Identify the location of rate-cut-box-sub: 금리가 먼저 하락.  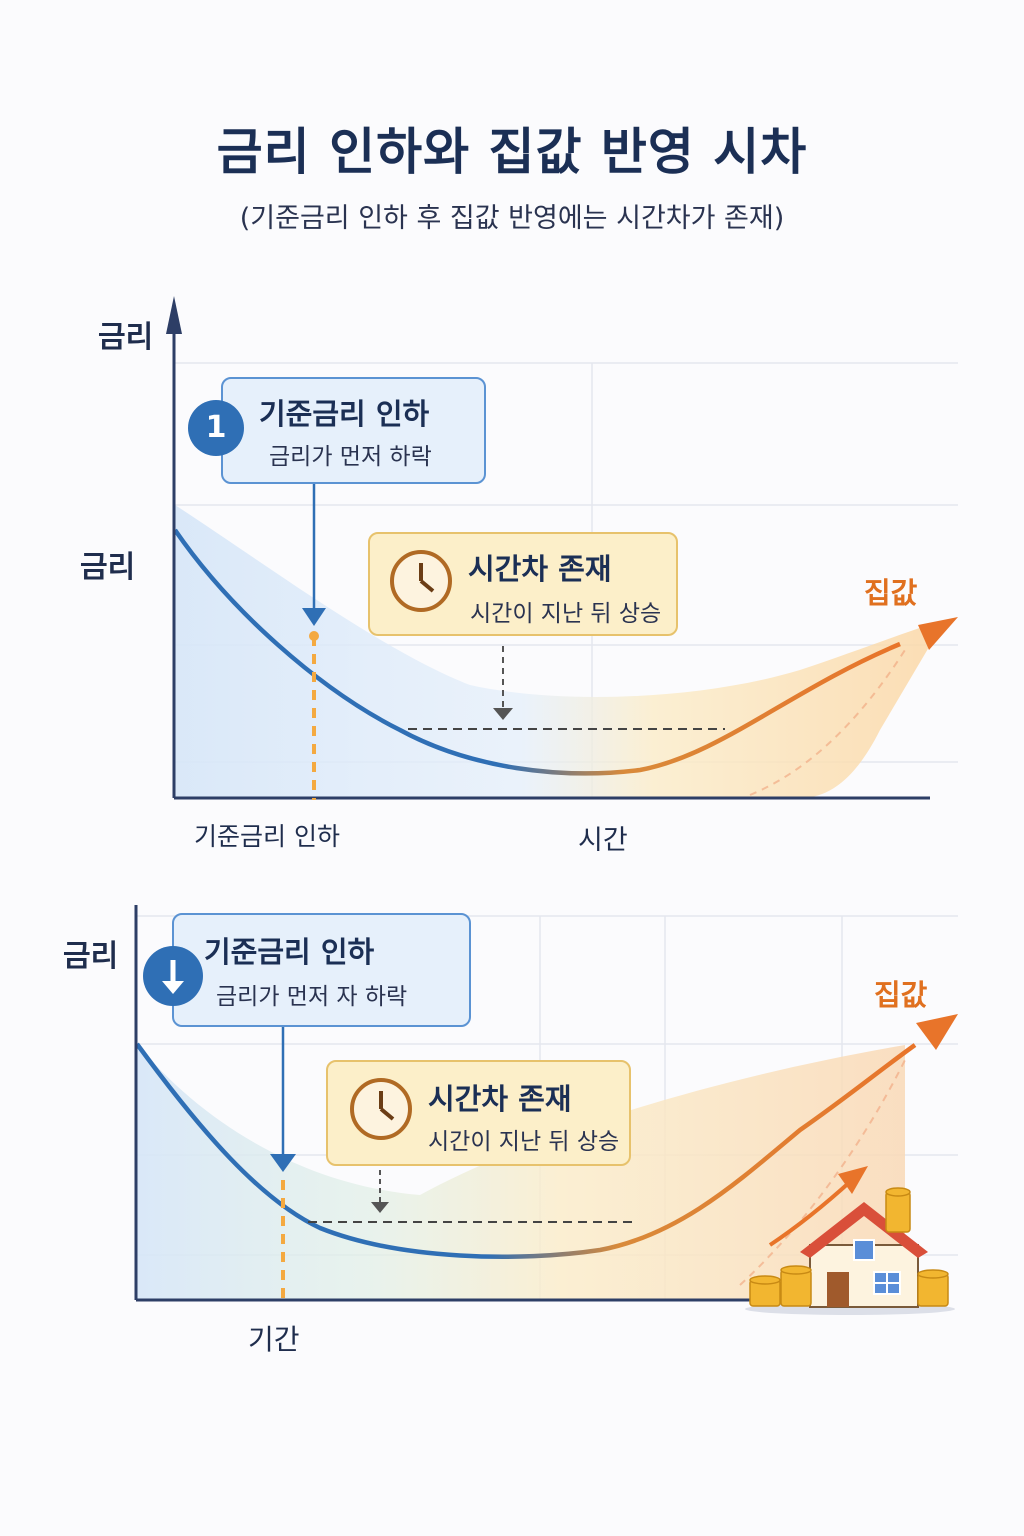
(350, 457).